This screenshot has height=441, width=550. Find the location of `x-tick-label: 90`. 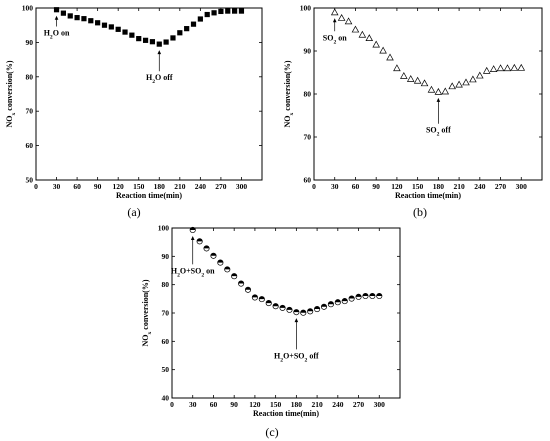

x-tick-label: 90 is located at coordinates (98, 186).